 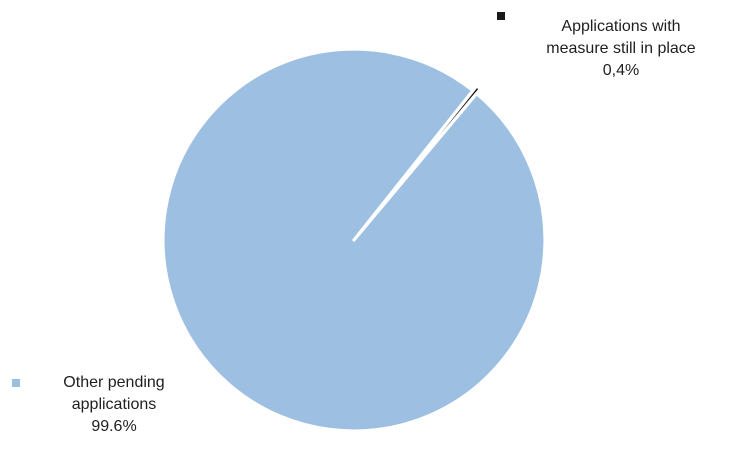 What do you see at coordinates (114, 426) in the screenshot?
I see `slice-value-label: 99.6%` at bounding box center [114, 426].